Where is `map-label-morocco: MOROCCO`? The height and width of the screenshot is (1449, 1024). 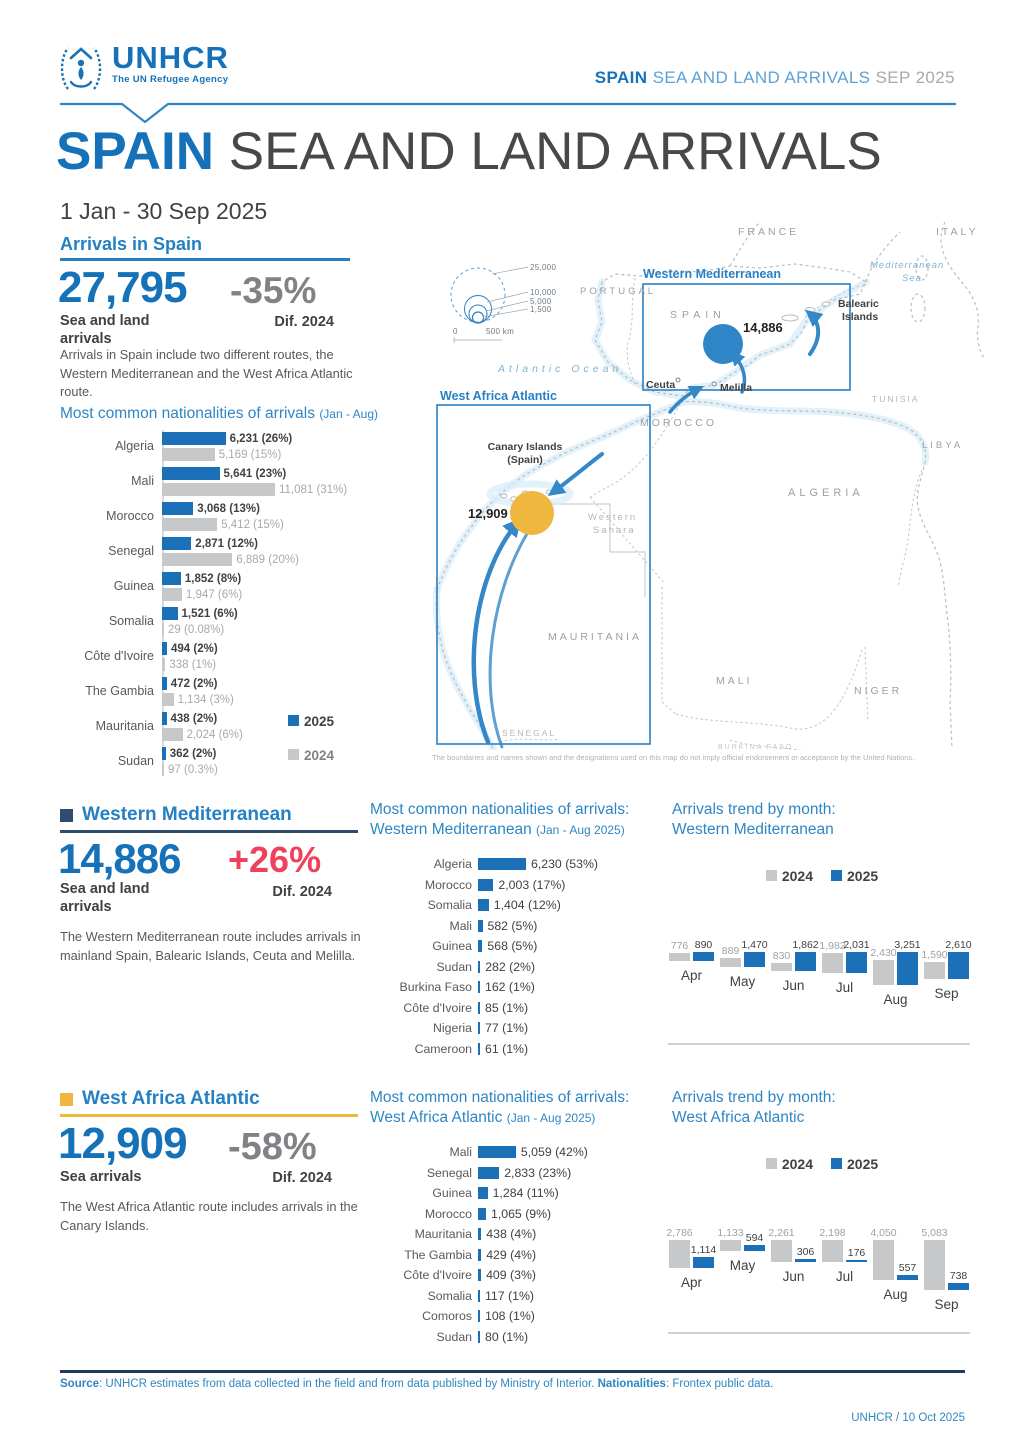
map-label-morocco: MOROCCO is located at coordinates (678, 423).